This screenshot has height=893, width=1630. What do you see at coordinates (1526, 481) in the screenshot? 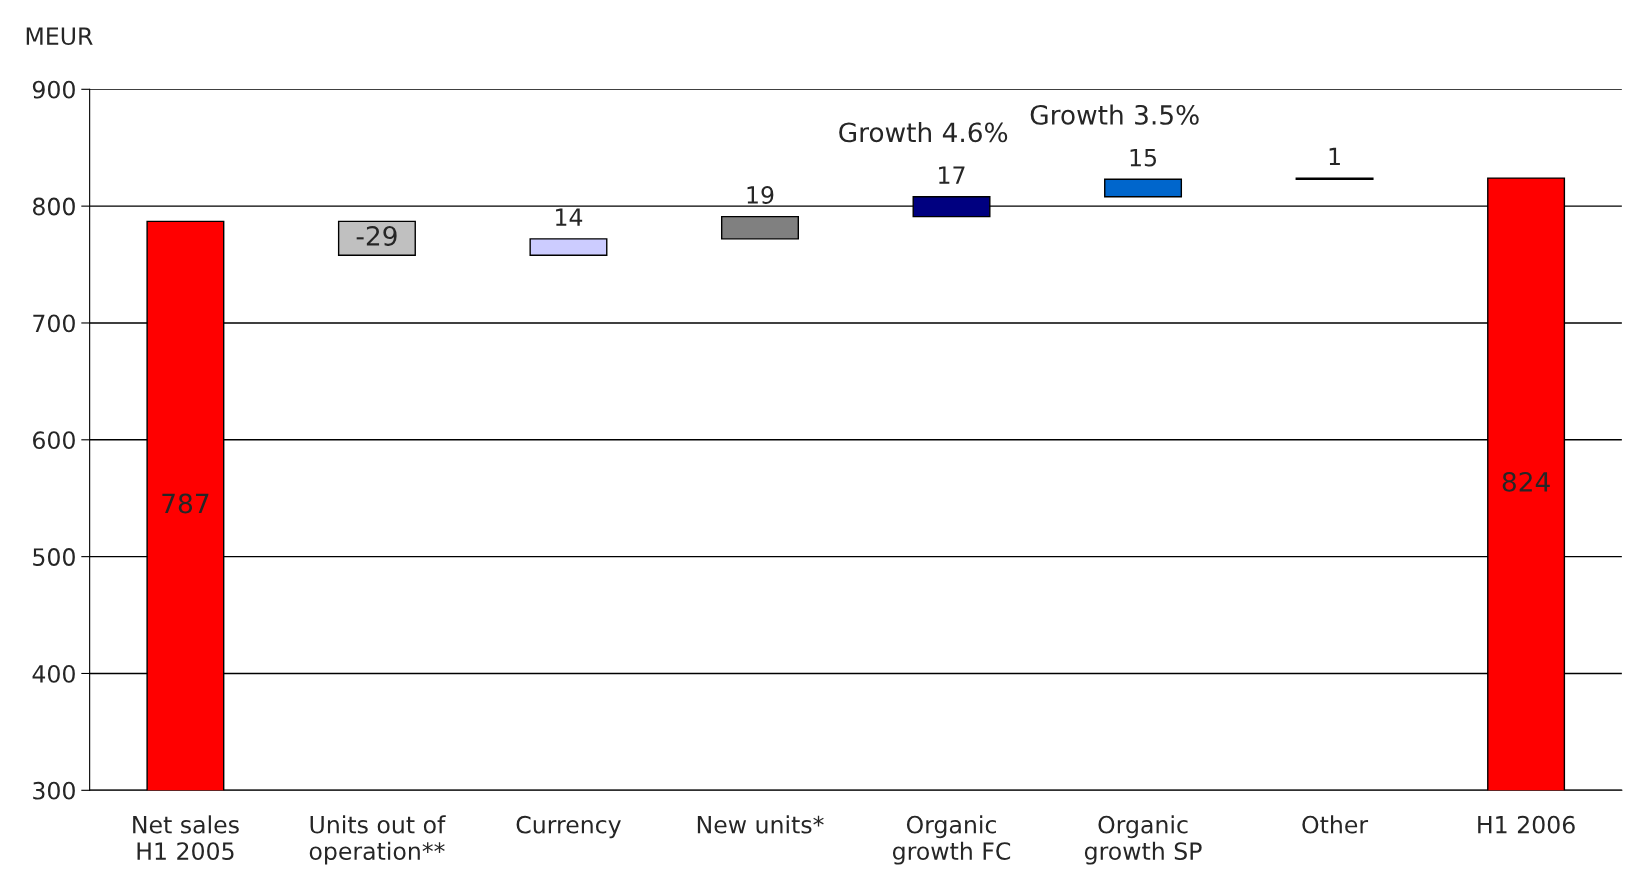
I see `data-label: 824` at bounding box center [1526, 481].